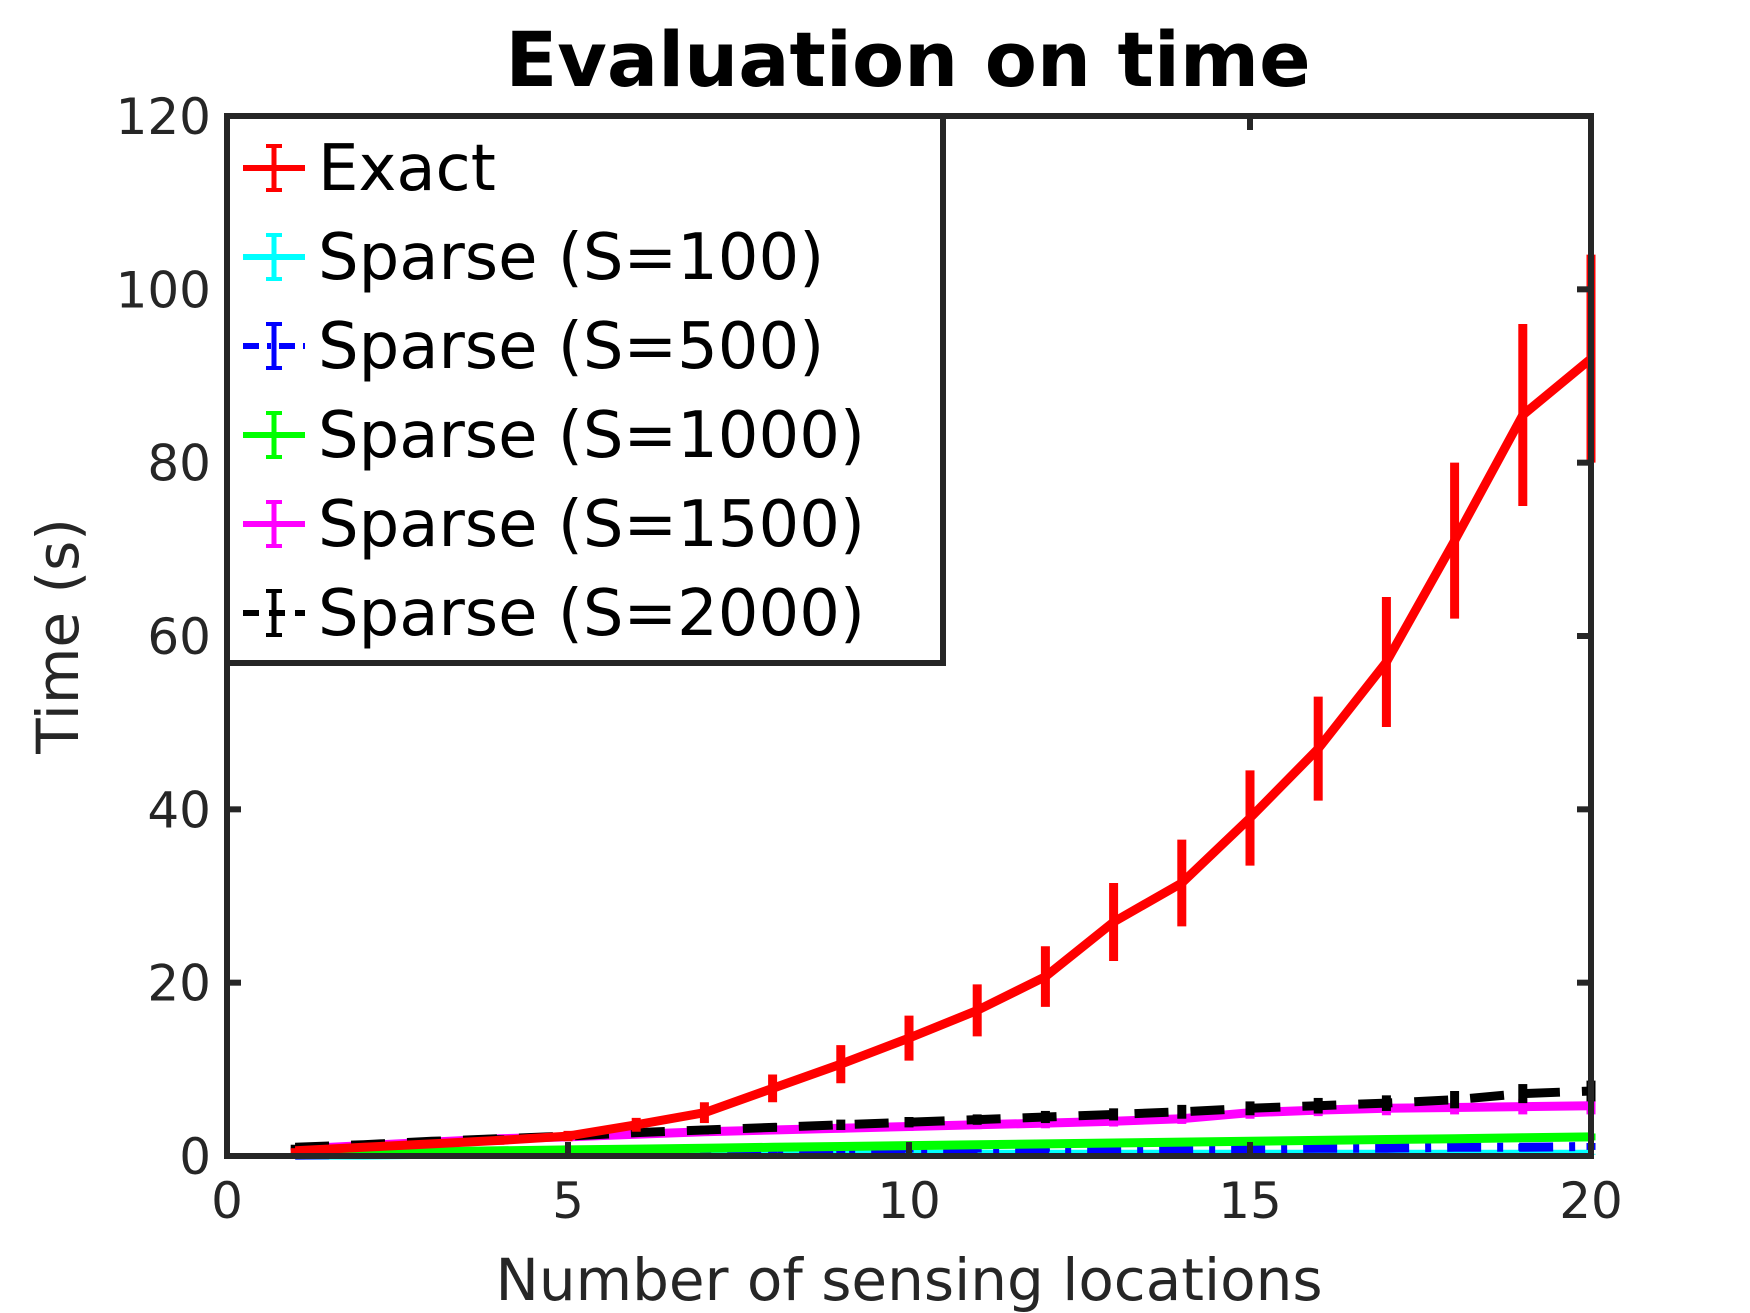 This screenshot has width=1750, height=1313. I want to click on x-tick-label: 0, so click(227, 1201).